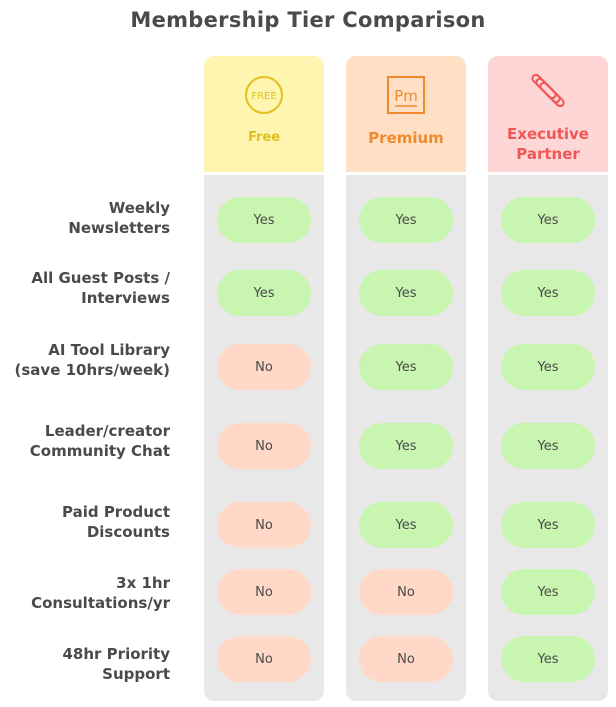 The width and height of the screenshot is (616, 707). Describe the element at coordinates (92, 370) in the screenshot. I see `feature-label-line: (save 10hrs/week)` at that location.